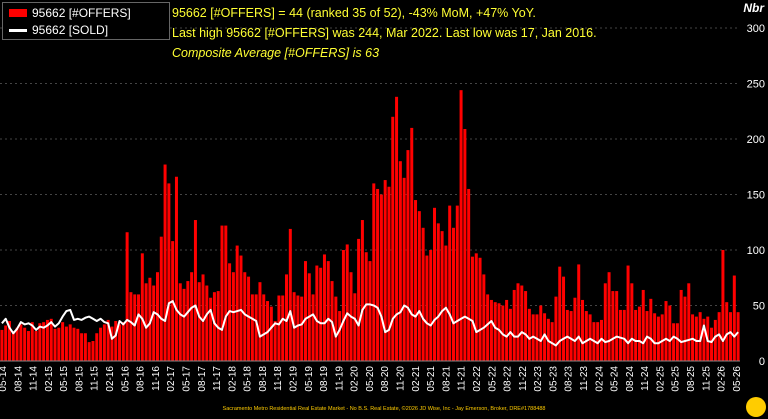 This screenshot has width=768, height=419. I want to click on x-tick-label: 02-24, so click(599, 379).